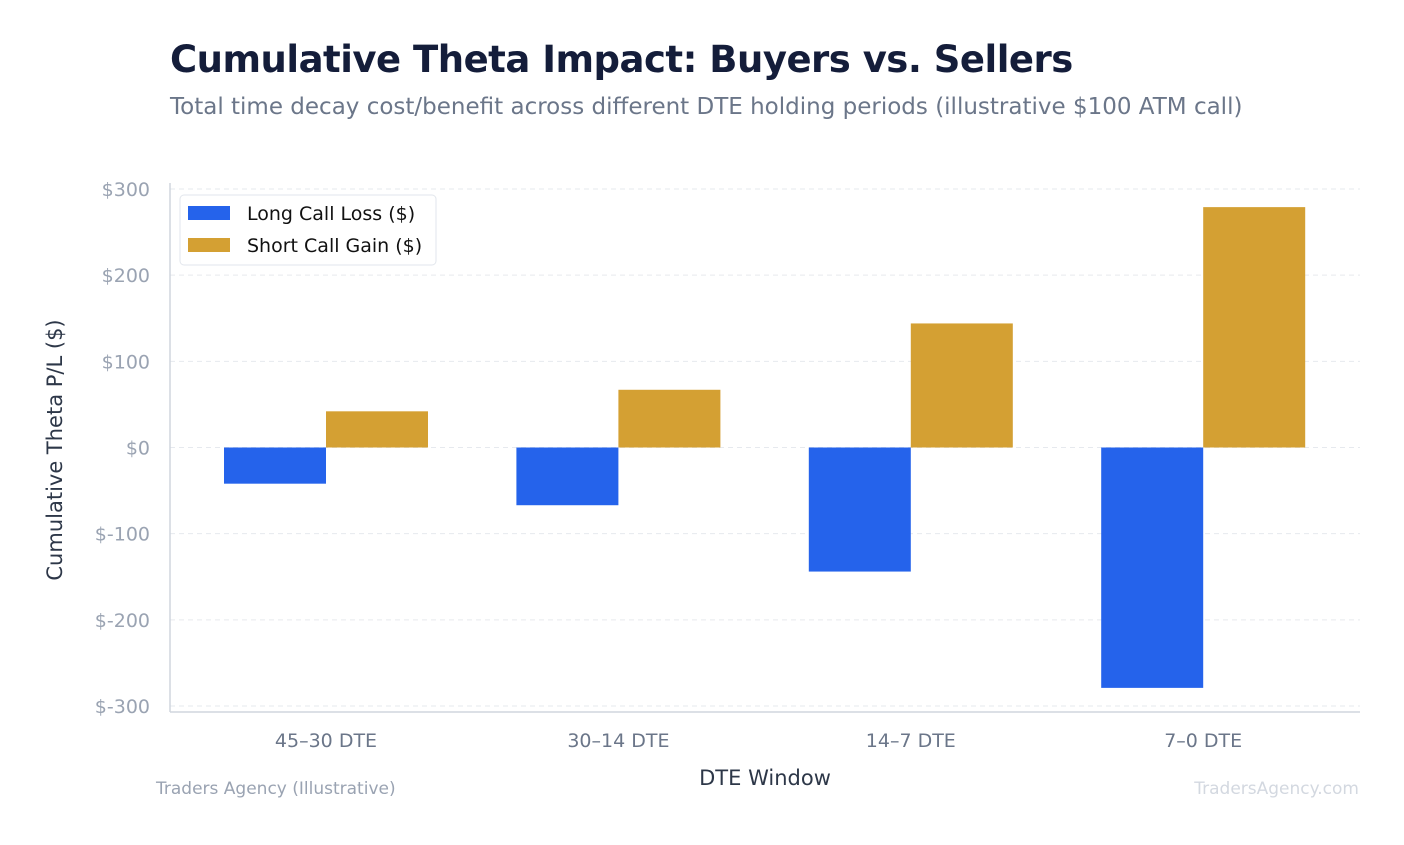 The height and width of the screenshot is (845, 1404). I want to click on x-tick-label: 7–0 DTE, so click(1203, 741).